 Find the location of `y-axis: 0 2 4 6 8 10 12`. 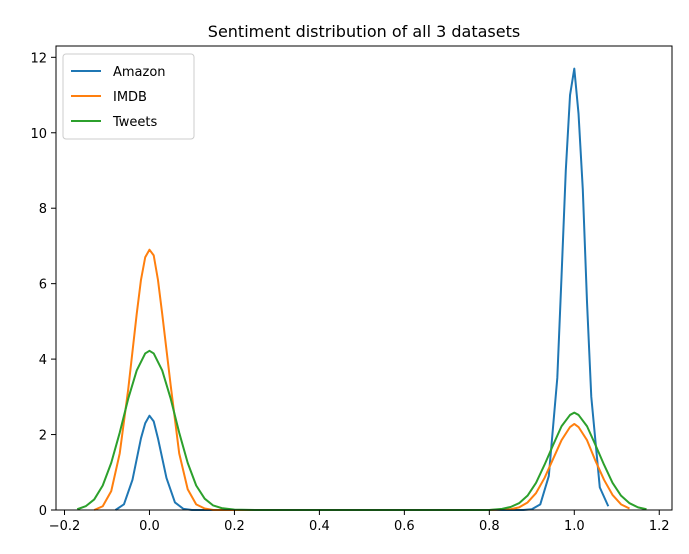

y-axis: 0 2 4 6 8 10 12 is located at coordinates (43, 285).